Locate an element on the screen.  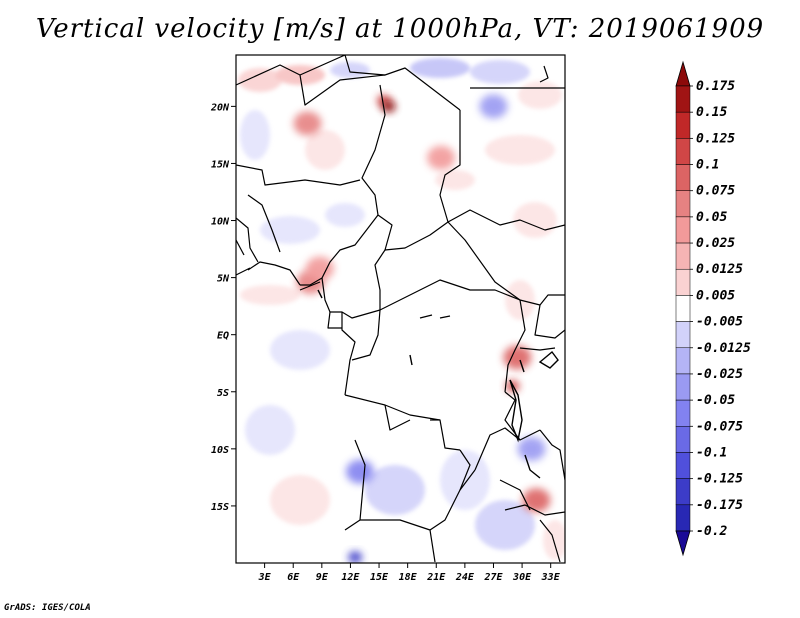
colorbar-min-arrow is located at coordinates (683, 543).